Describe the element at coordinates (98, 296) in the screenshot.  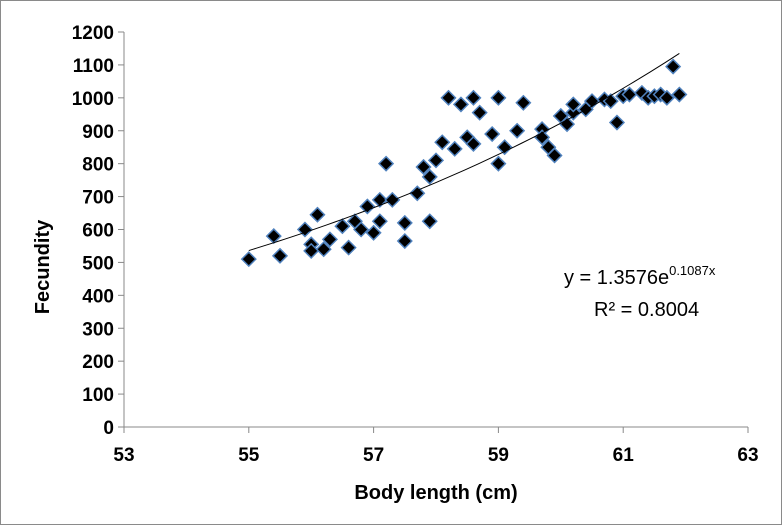
I see `y-tick-label: 400` at that location.